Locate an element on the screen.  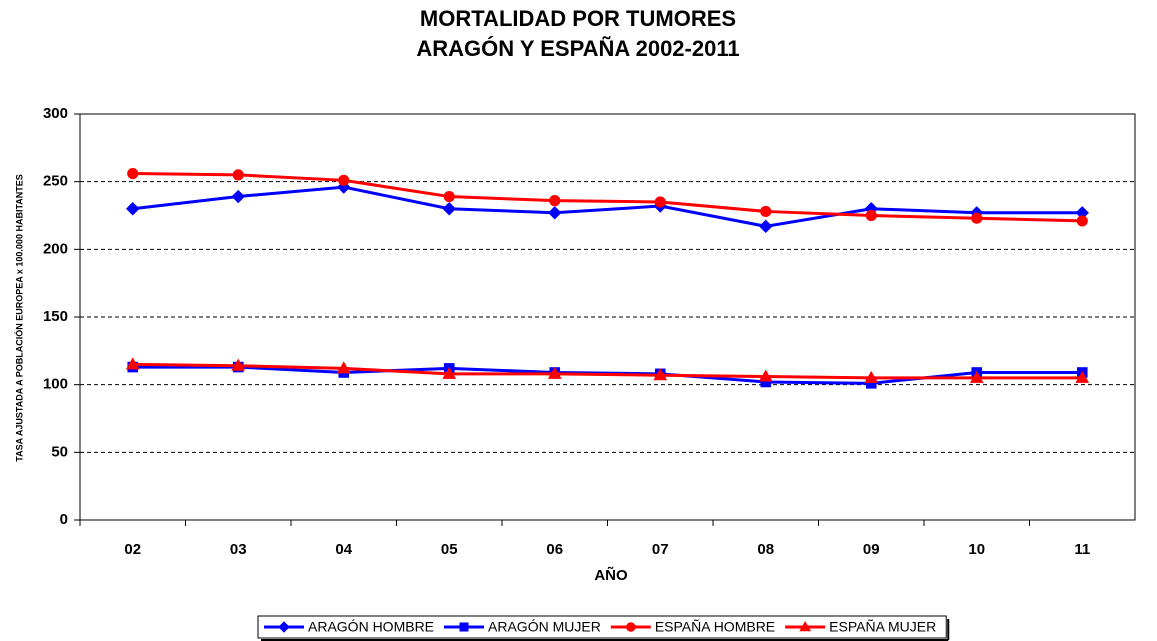
x-tick-label: 08 is located at coordinates (765, 549).